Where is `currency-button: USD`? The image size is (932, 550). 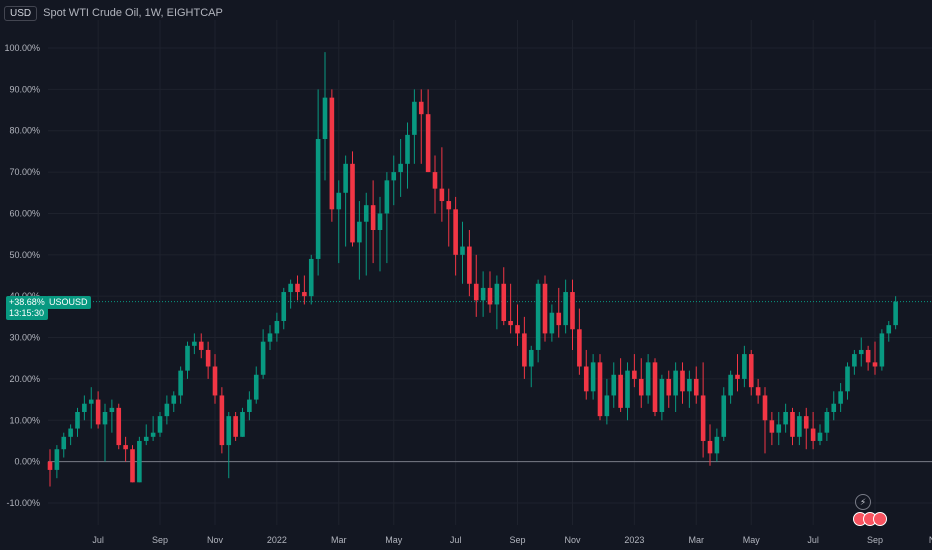
currency-button: USD is located at coordinates (21, 13).